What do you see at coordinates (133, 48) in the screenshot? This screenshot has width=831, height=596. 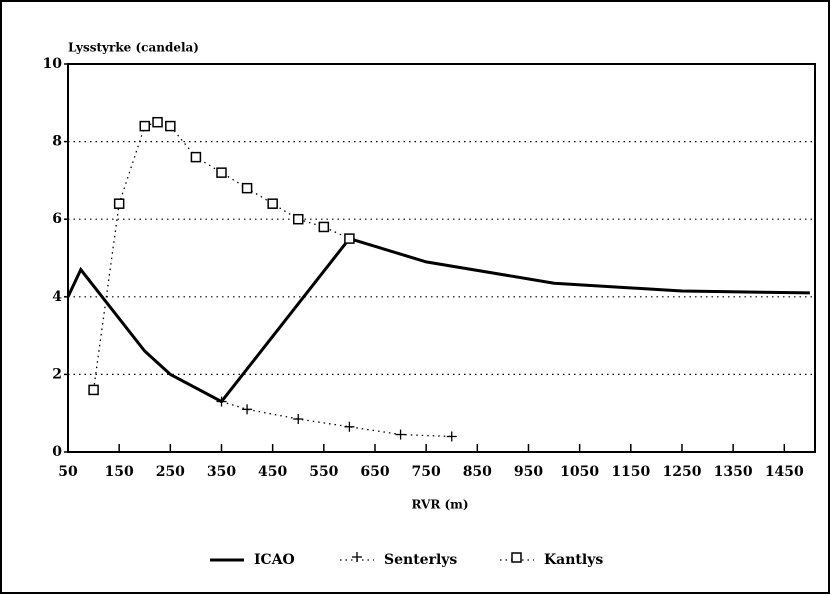 I see `y-axis-label: Lysstyrke (candela)` at bounding box center [133, 48].